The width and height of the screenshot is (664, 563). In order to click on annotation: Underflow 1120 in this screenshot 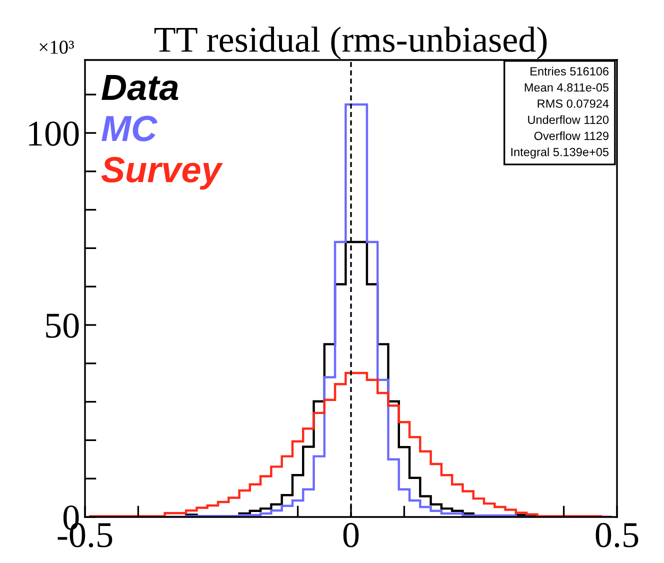, I will do `click(568, 119)`.